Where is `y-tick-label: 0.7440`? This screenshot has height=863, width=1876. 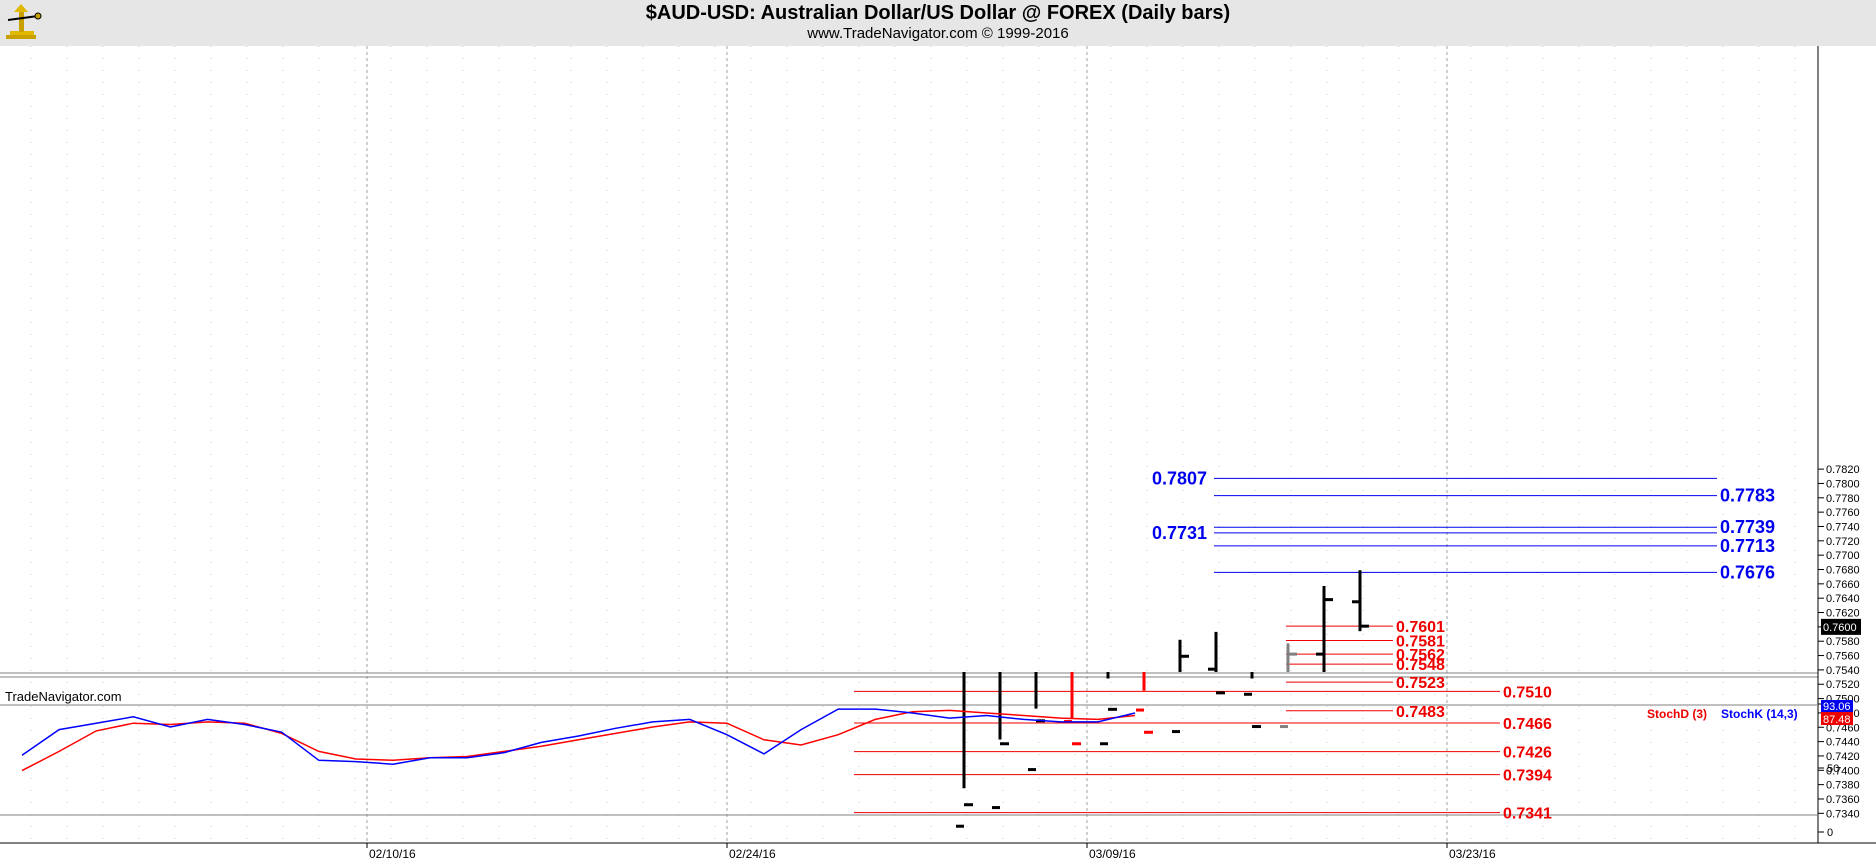
y-tick-label: 0.7440 is located at coordinates (1843, 743).